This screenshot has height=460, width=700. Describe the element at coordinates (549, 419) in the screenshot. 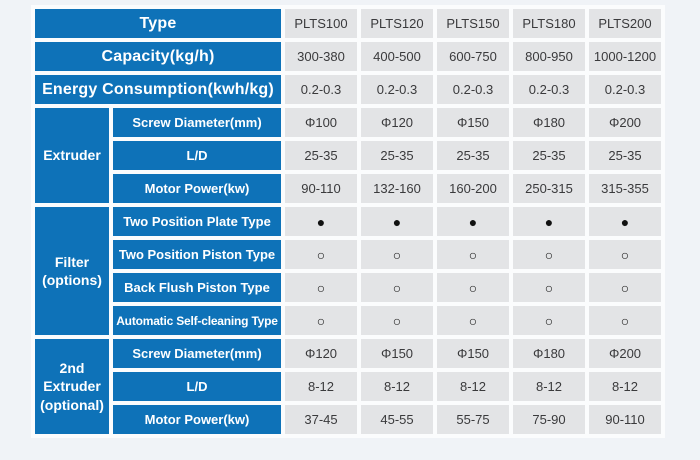

I see `value-cell: 75-90` at that location.